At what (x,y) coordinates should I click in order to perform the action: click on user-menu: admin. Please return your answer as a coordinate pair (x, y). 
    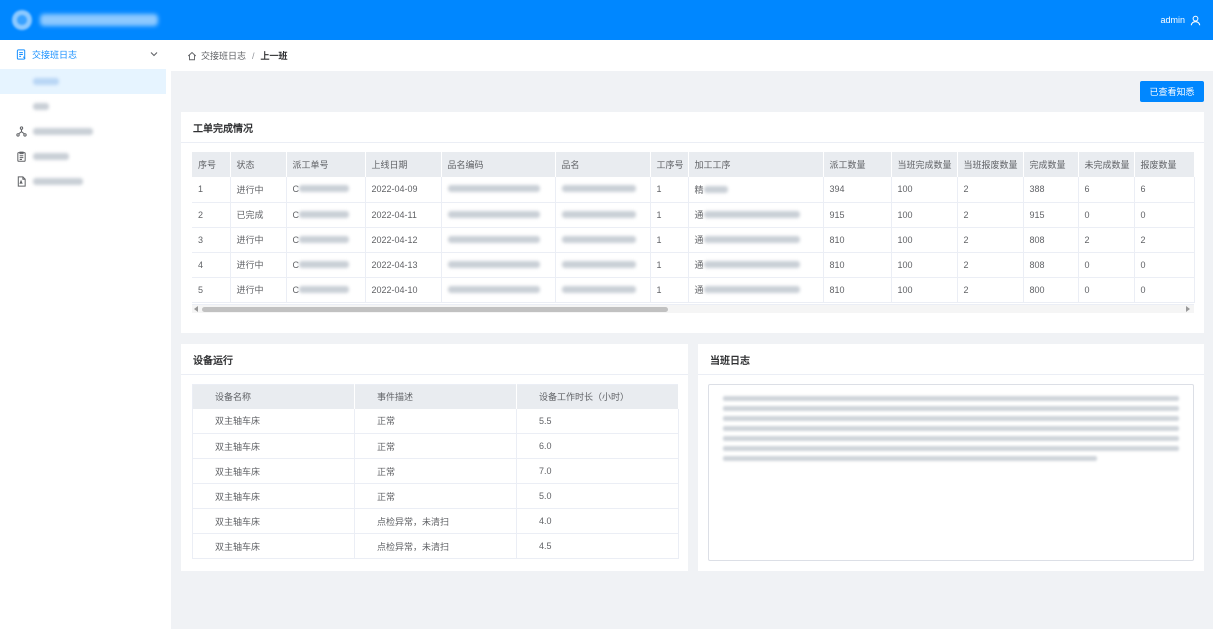
    Looking at the image, I should click on (1180, 20).